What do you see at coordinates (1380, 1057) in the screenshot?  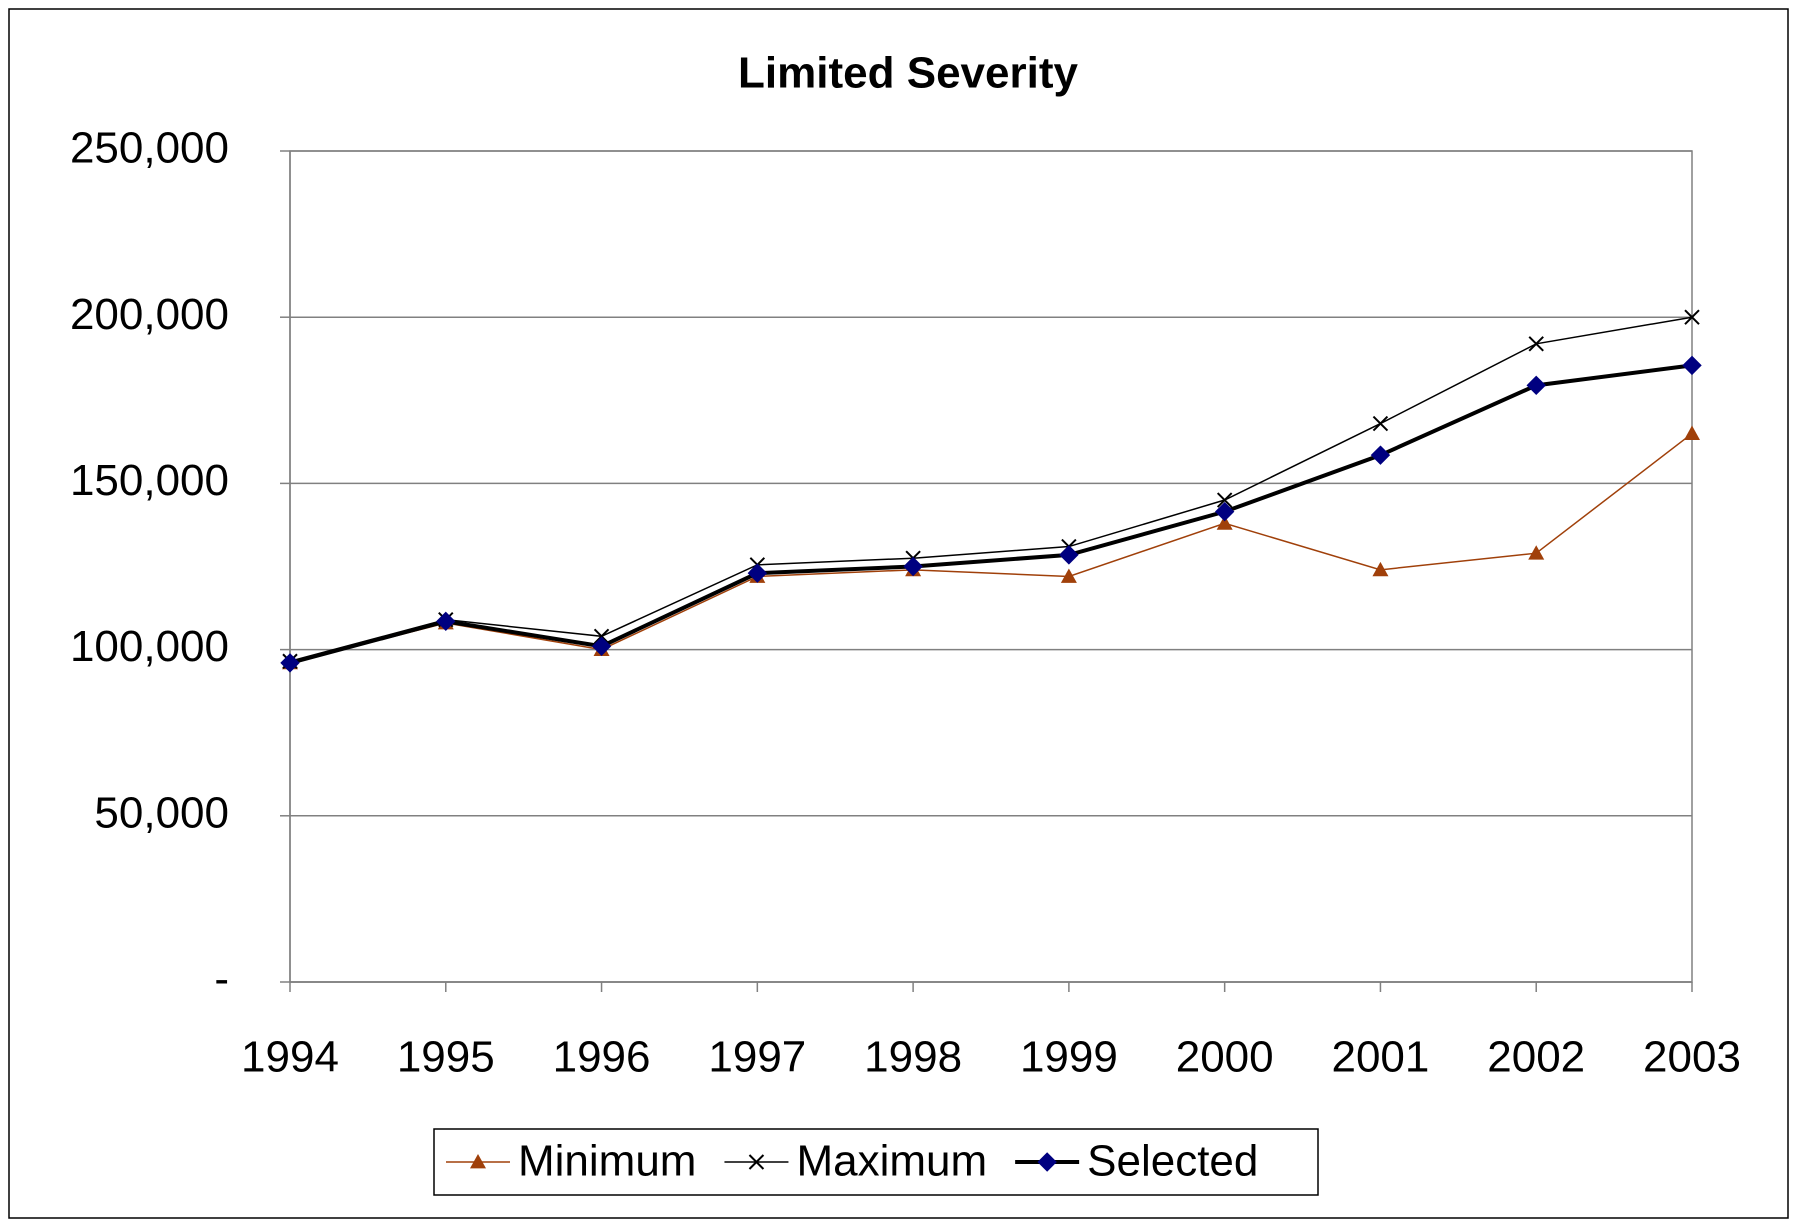 I see `x-tick-label: 2001` at bounding box center [1380, 1057].